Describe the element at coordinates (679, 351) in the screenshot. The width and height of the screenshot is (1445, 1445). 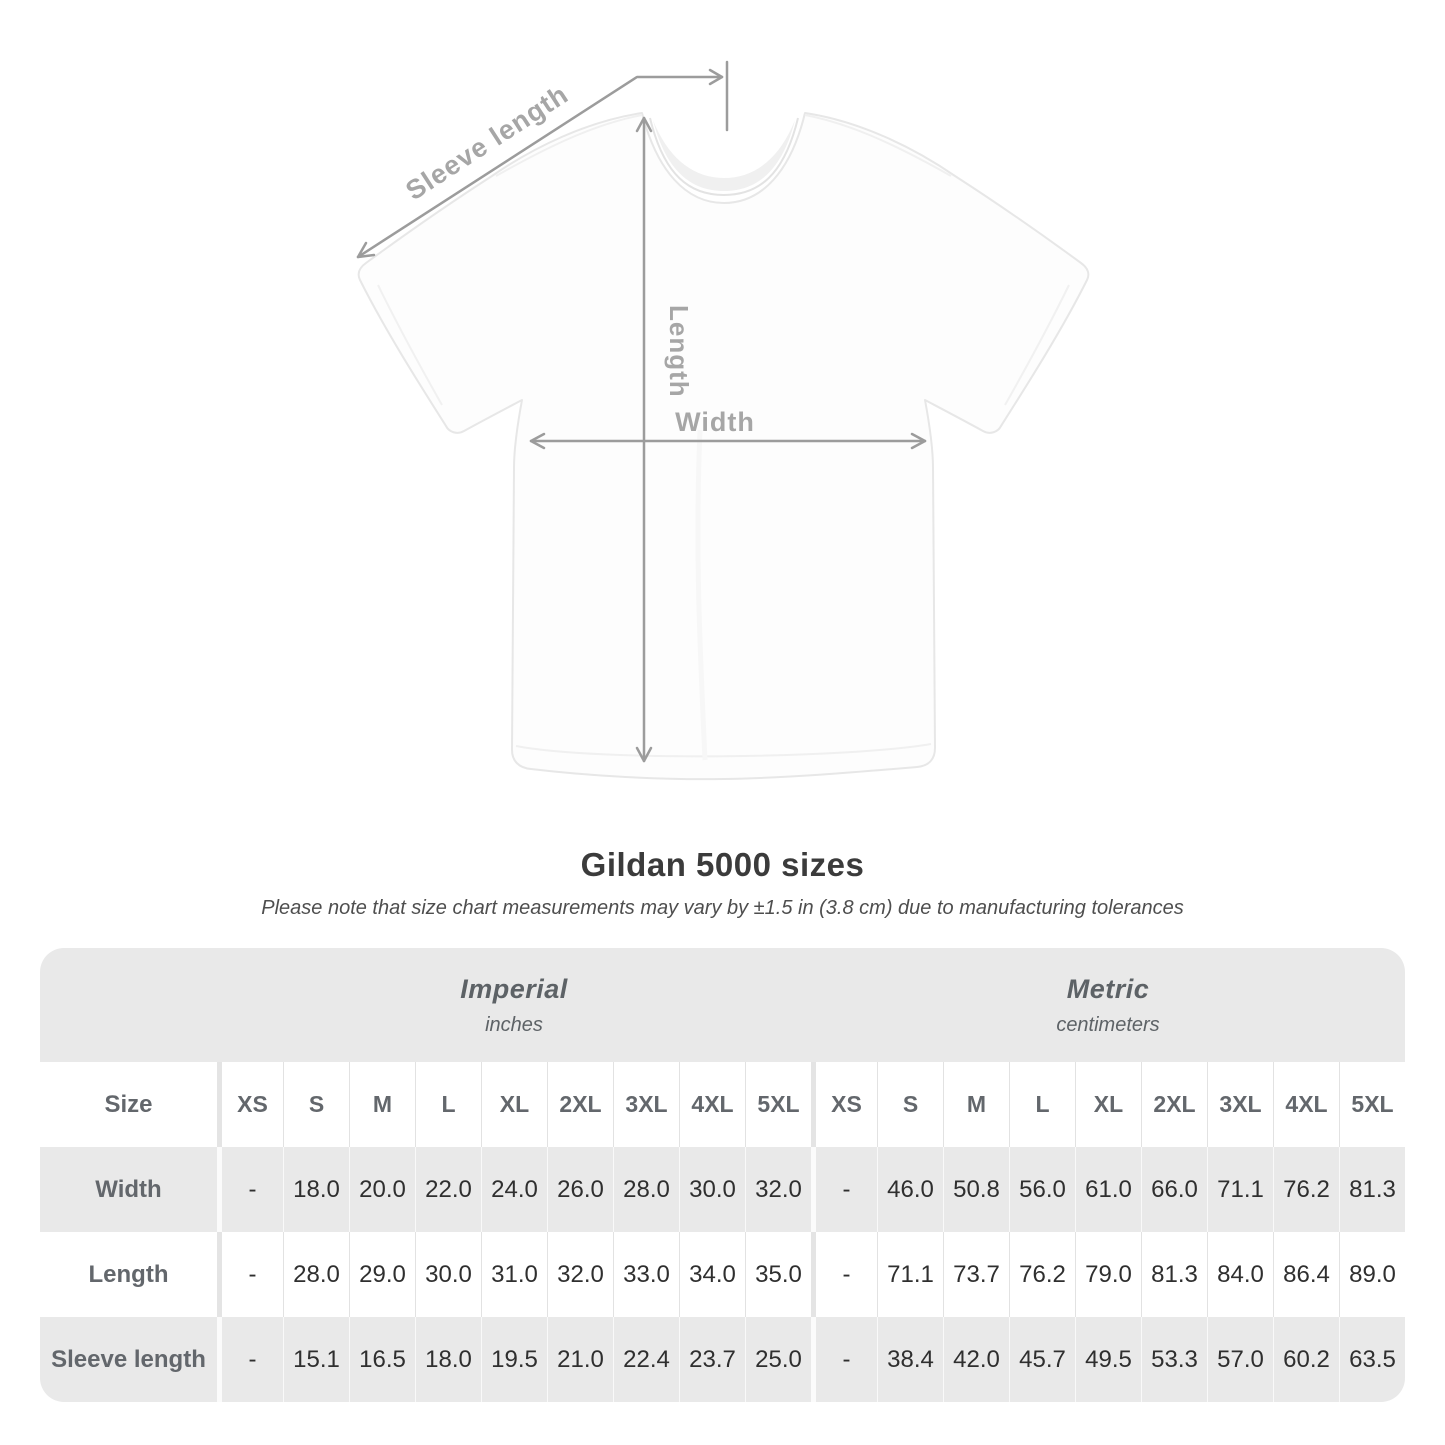
I see `length-label: Length` at that location.